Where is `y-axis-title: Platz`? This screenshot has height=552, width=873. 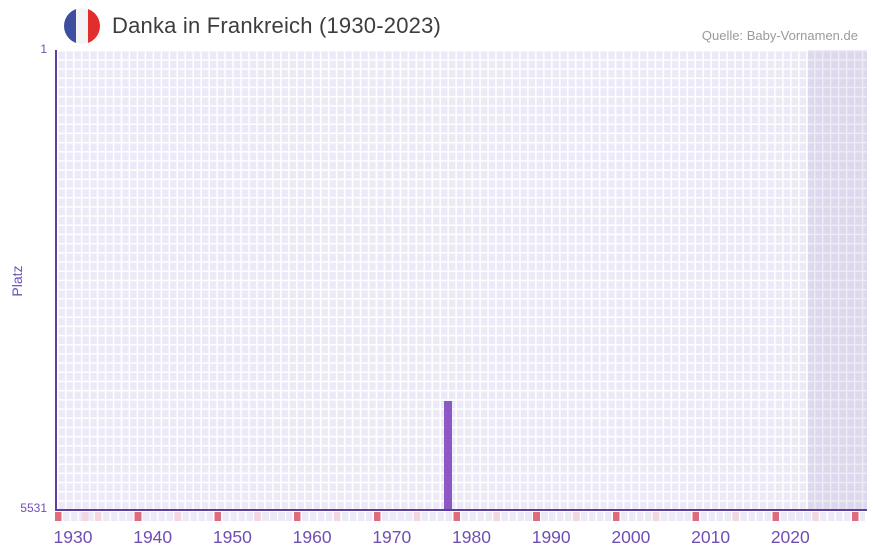 y-axis-title: Platz is located at coordinates (17, 281).